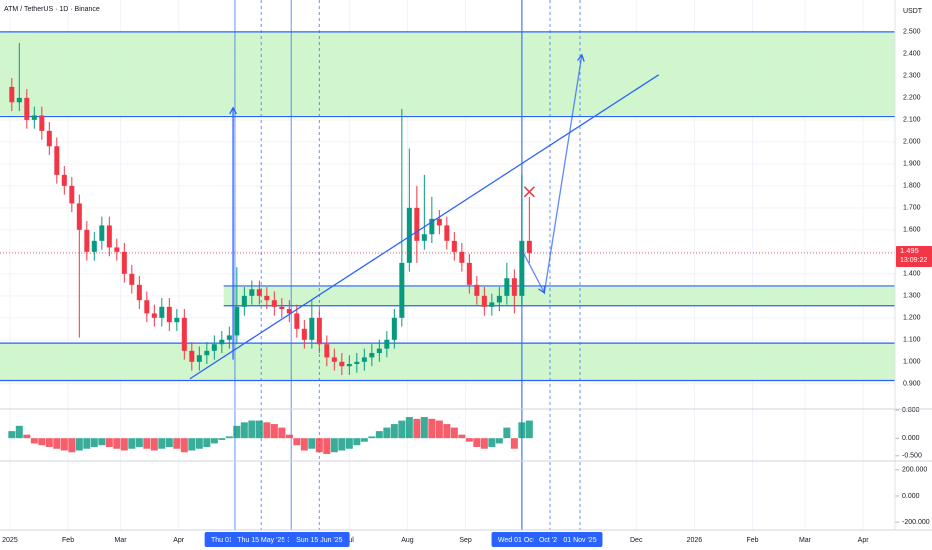  I want to click on x-tick-label: Apr, so click(179, 540).